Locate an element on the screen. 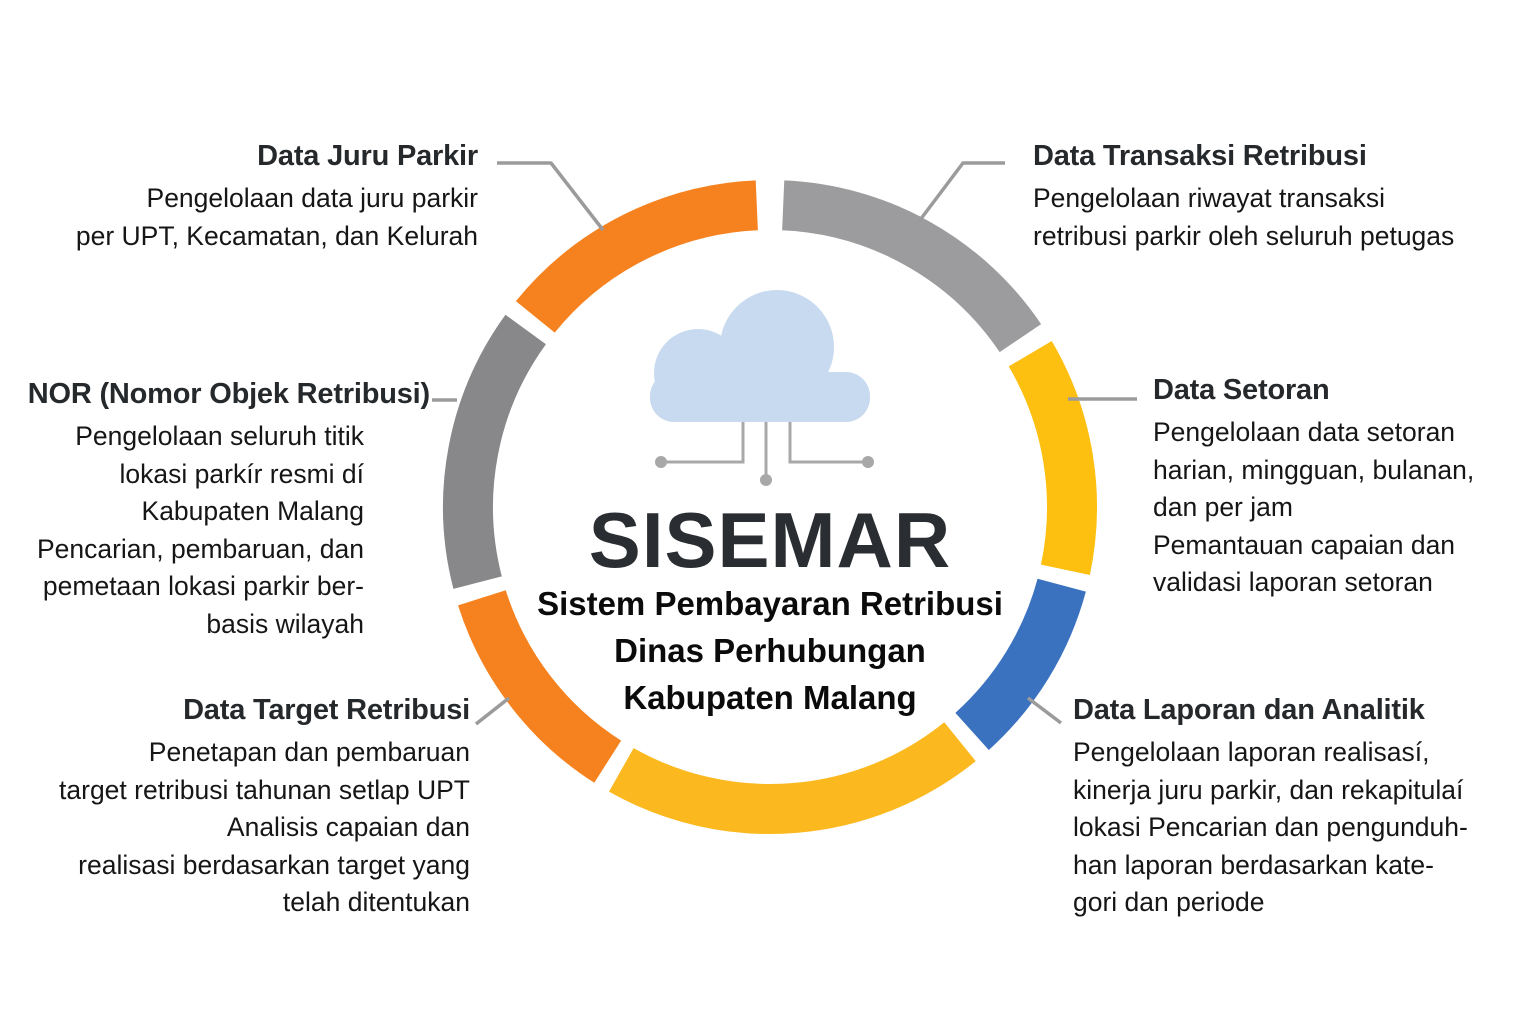  text-line: telah ditentukan is located at coordinates (376, 902).